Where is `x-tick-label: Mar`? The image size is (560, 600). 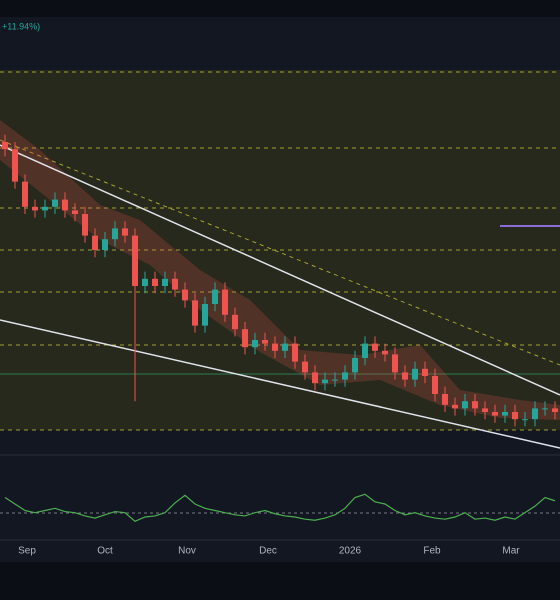
x-tick-label: Mar is located at coordinates (511, 551).